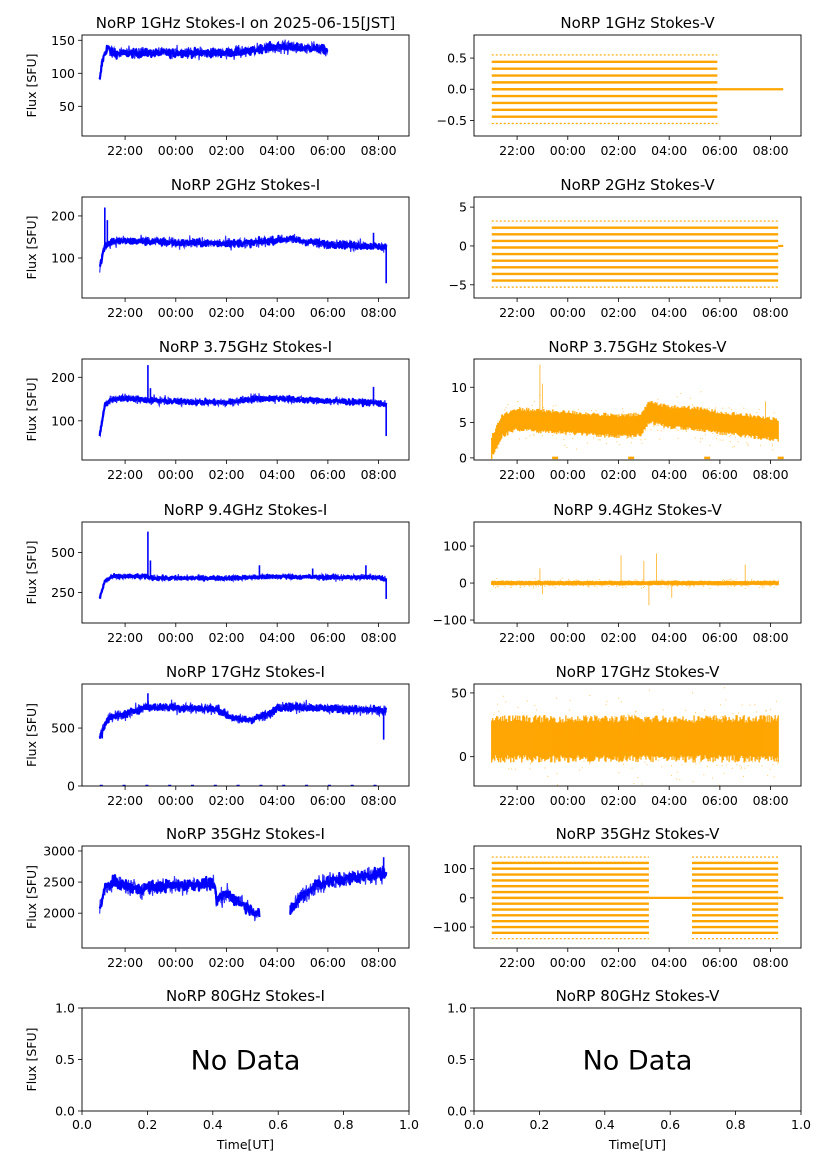  I want to click on chart-title: NoRP 1GHz Stokes-I on 2025-06-15[JST], so click(246, 23).